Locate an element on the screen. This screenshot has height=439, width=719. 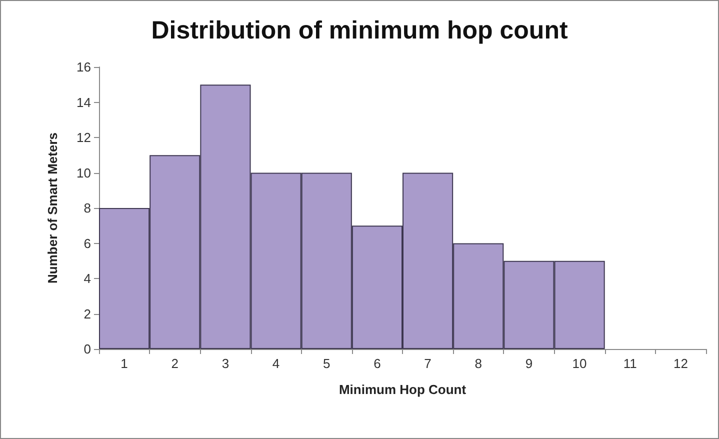
y-tick-label: 0 is located at coordinates (87, 349).